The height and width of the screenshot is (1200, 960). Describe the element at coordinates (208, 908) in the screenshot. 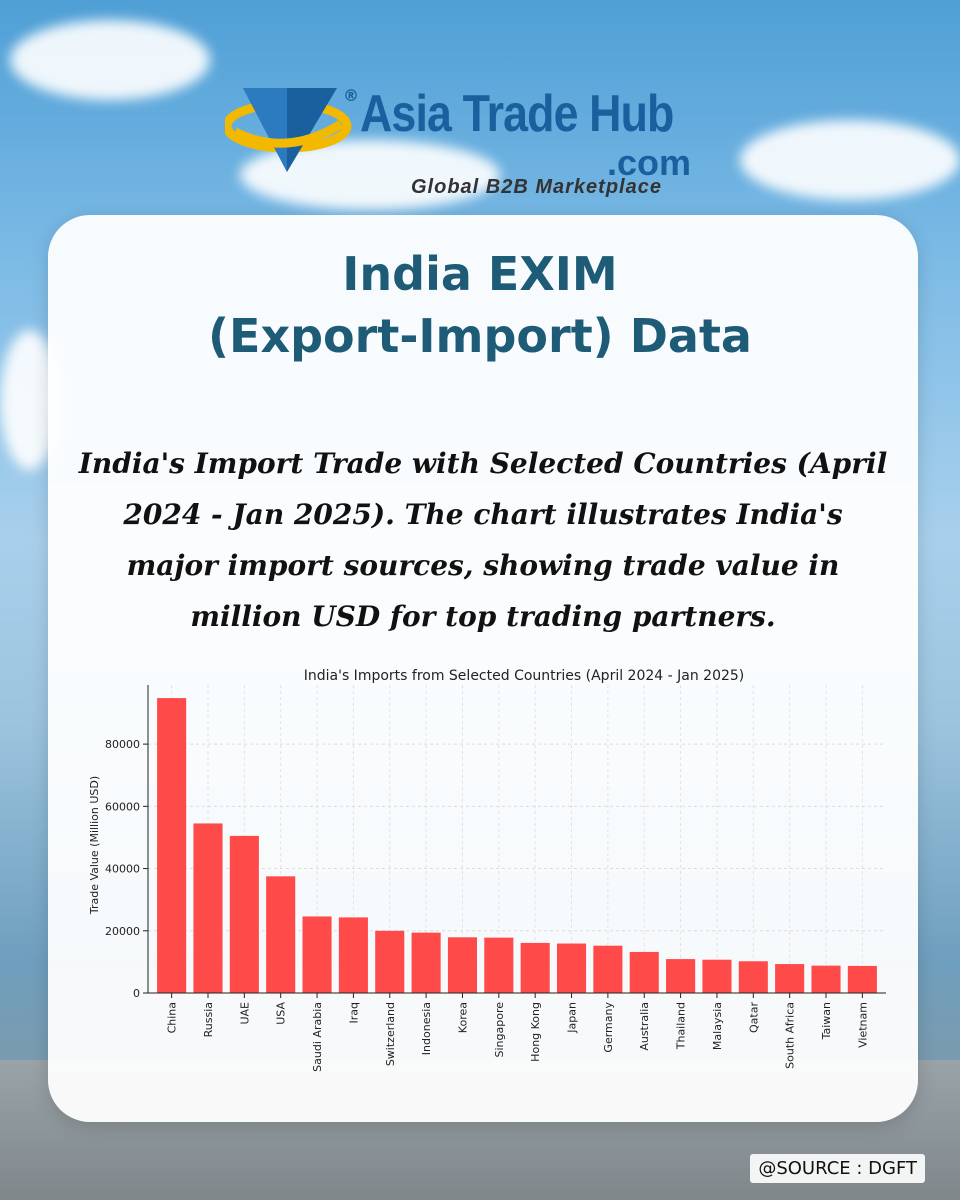

I see `bar-russia` at that location.